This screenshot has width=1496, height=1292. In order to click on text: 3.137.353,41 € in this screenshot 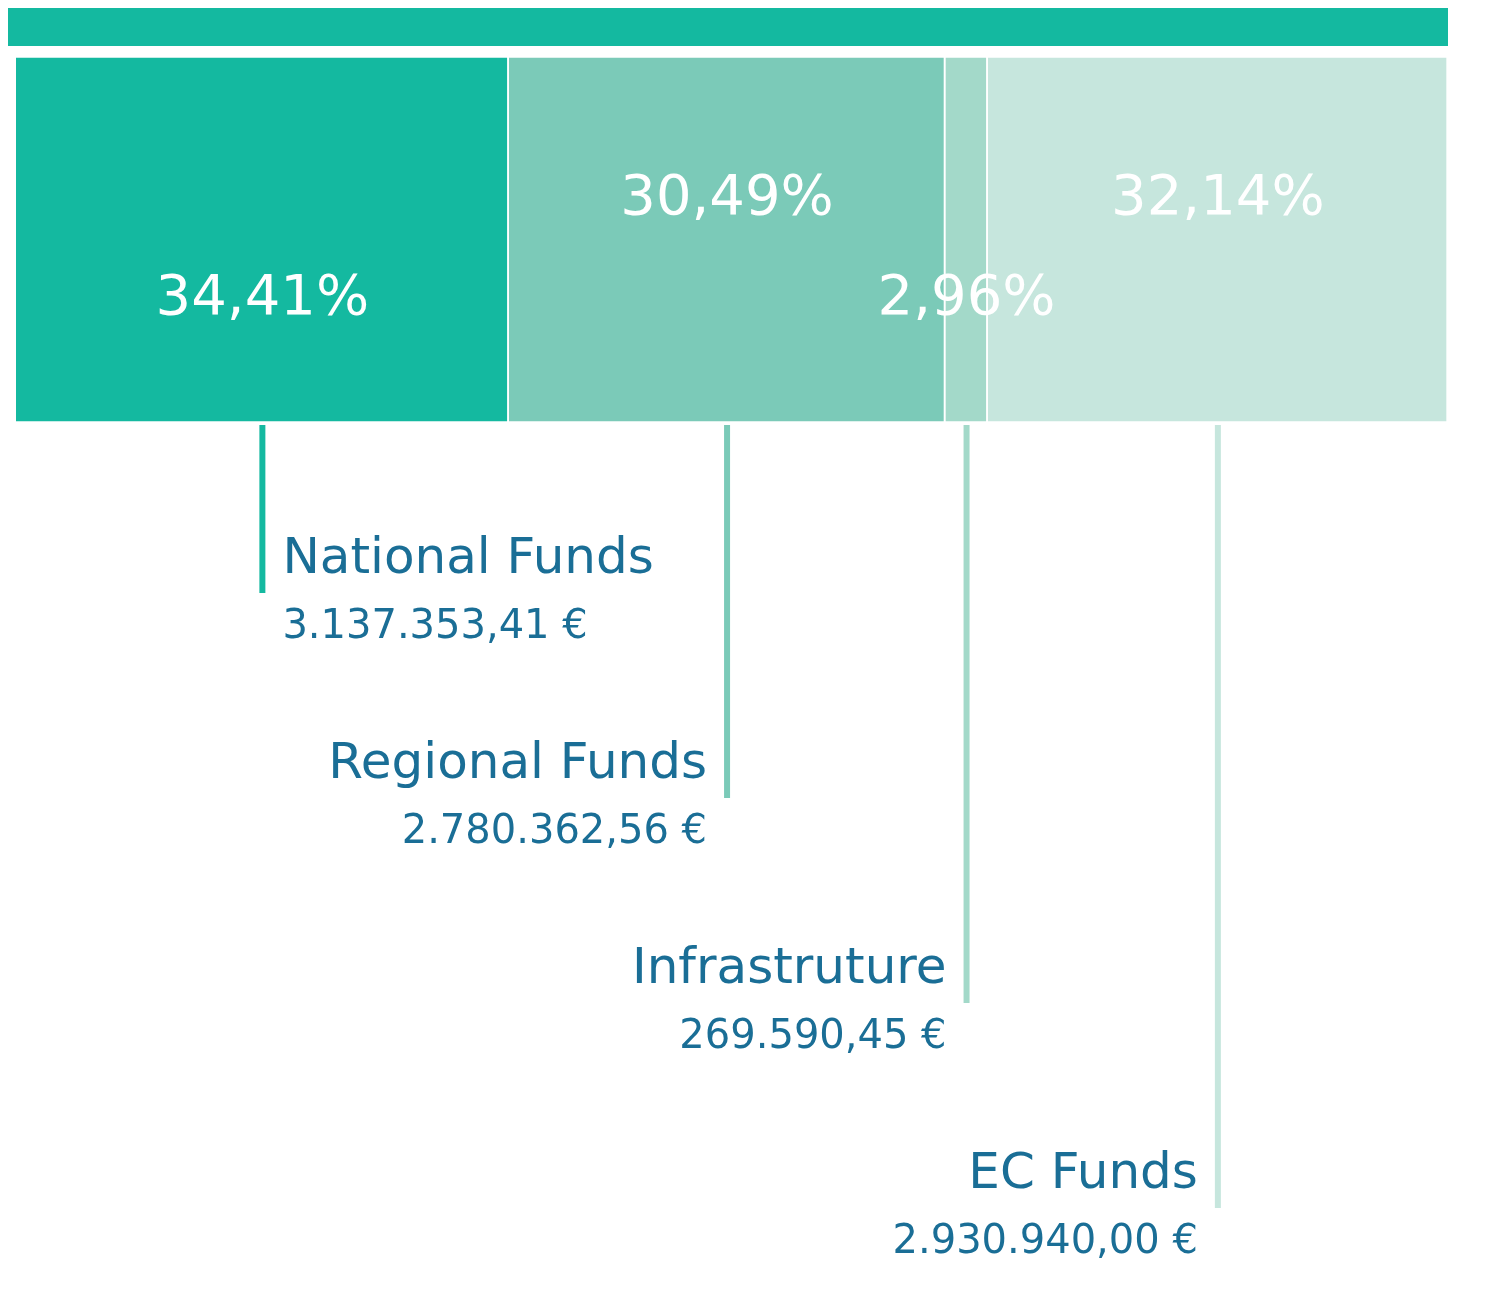, I will do `click(435, 624)`.